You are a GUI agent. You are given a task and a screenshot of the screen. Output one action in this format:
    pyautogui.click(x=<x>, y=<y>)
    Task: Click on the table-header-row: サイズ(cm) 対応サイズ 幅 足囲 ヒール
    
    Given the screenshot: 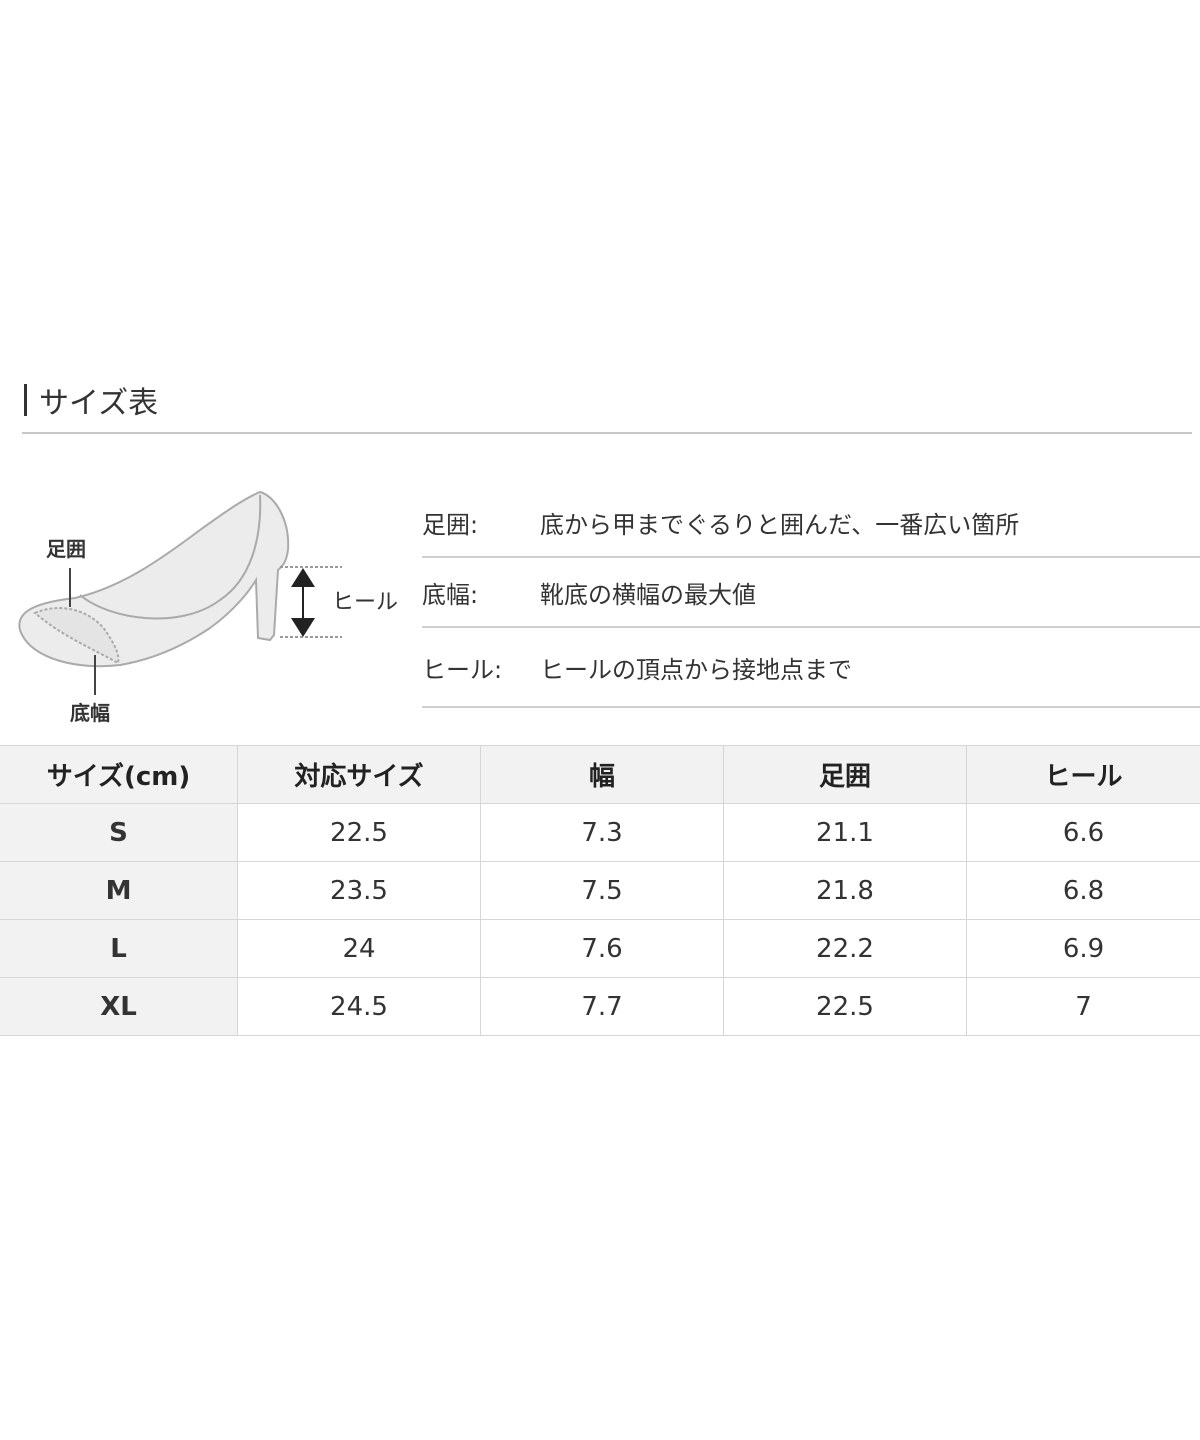 What is the action you would take?
    pyautogui.click(x=600, y=774)
    